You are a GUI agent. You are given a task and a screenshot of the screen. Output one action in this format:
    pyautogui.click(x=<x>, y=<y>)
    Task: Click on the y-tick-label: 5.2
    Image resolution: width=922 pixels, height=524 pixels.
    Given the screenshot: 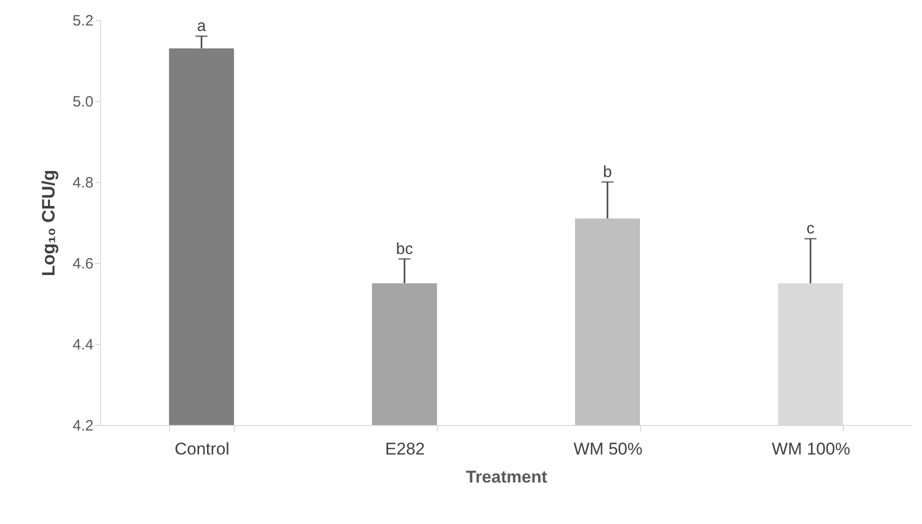 What is the action you would take?
    pyautogui.click(x=83, y=21)
    